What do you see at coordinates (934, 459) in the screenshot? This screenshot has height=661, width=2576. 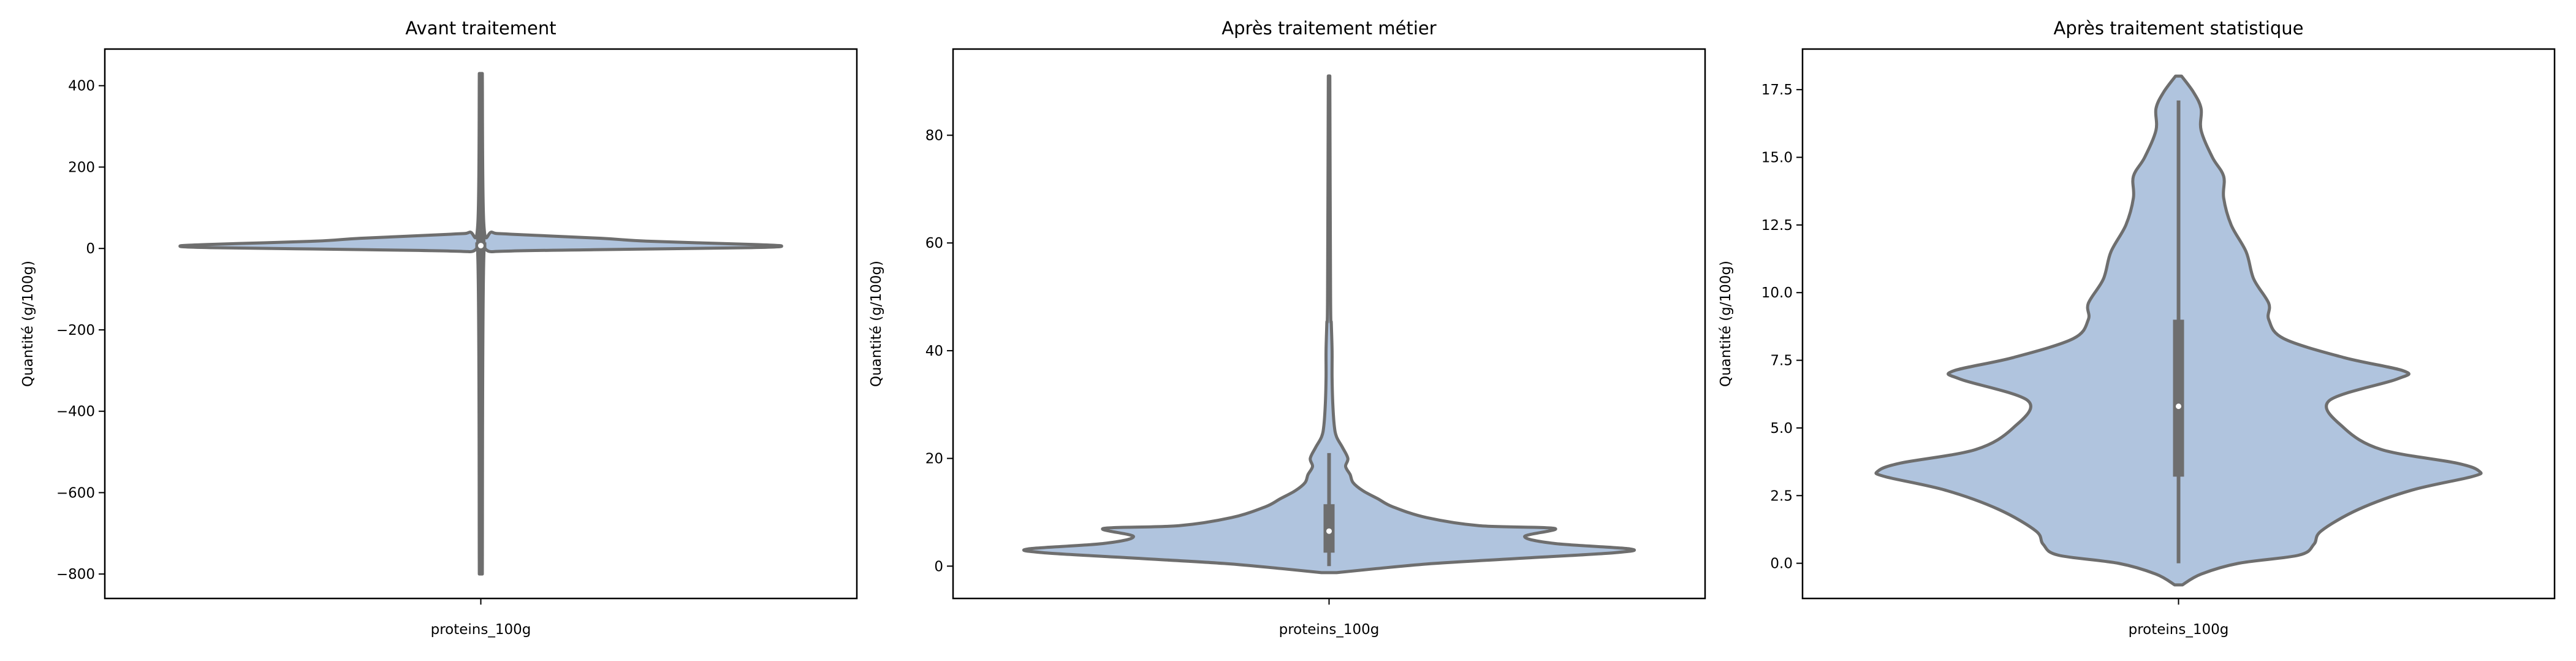 I see `y-tick-label: 20` at bounding box center [934, 459].